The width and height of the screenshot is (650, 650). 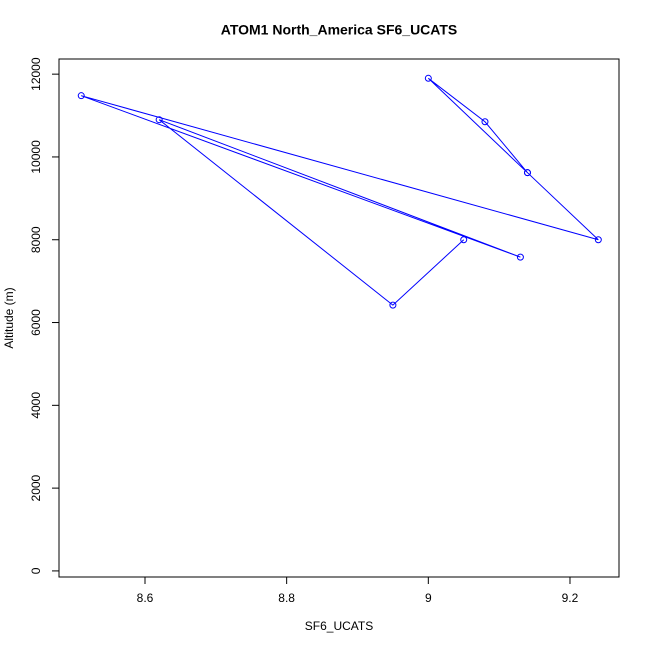 What do you see at coordinates (9, 317) in the screenshot?
I see `y-axis-label: Altitude (m)` at bounding box center [9, 317].